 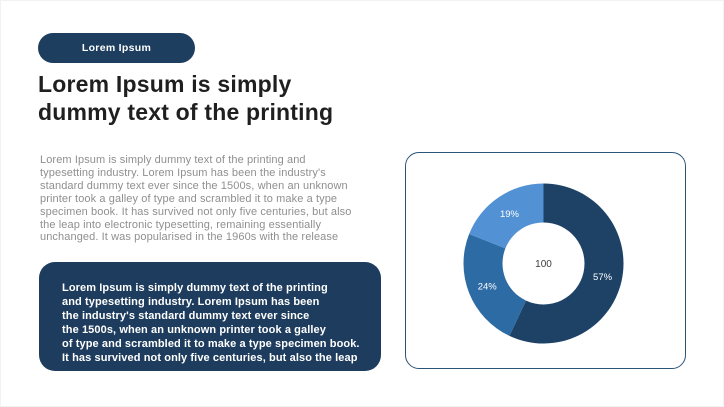 I want to click on text-line: dummy text of the printing, so click(x=186, y=112).